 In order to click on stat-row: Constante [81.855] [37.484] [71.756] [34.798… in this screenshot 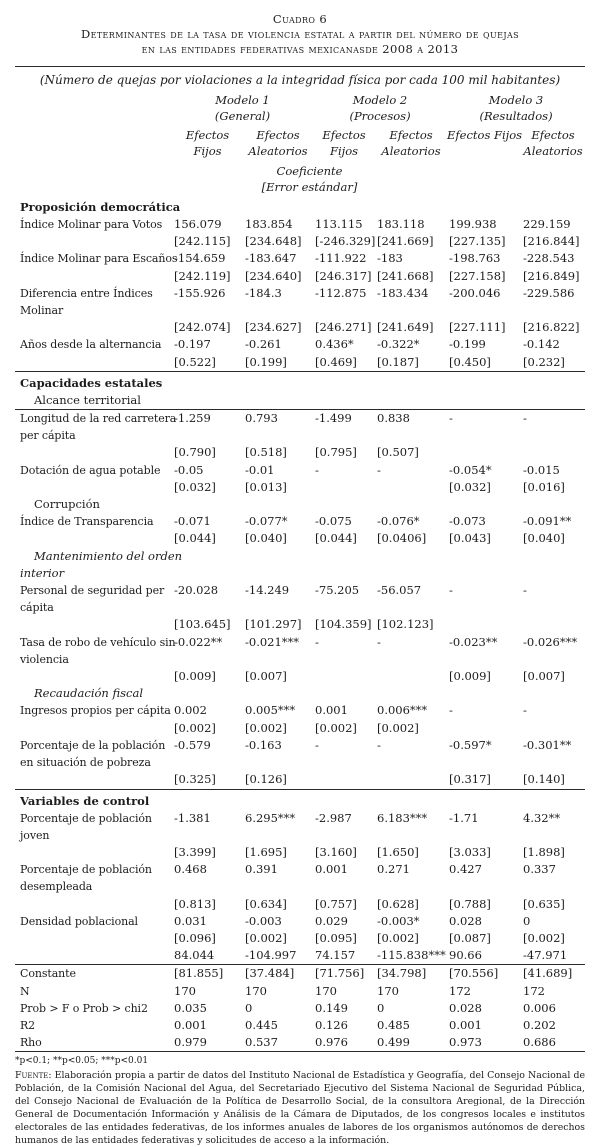, I will do `click(300, 973)`.